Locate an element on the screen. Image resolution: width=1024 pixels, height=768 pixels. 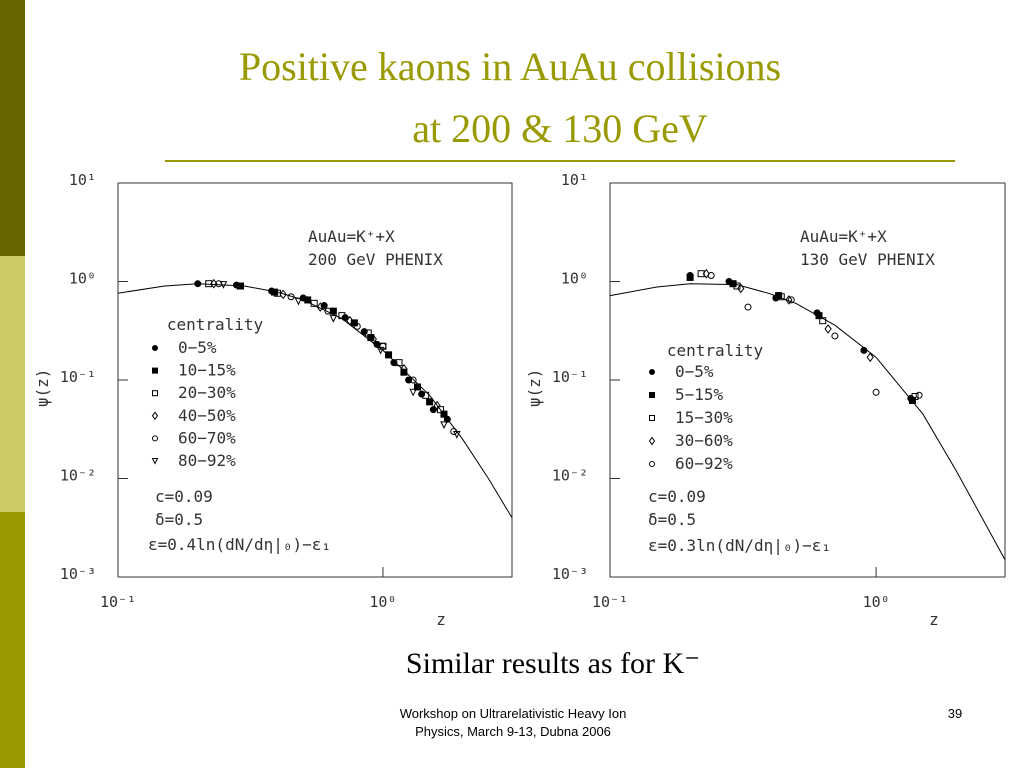
annotation: ε=0.3ln(dN/dη|₀)−ε₁ is located at coordinates (739, 545).